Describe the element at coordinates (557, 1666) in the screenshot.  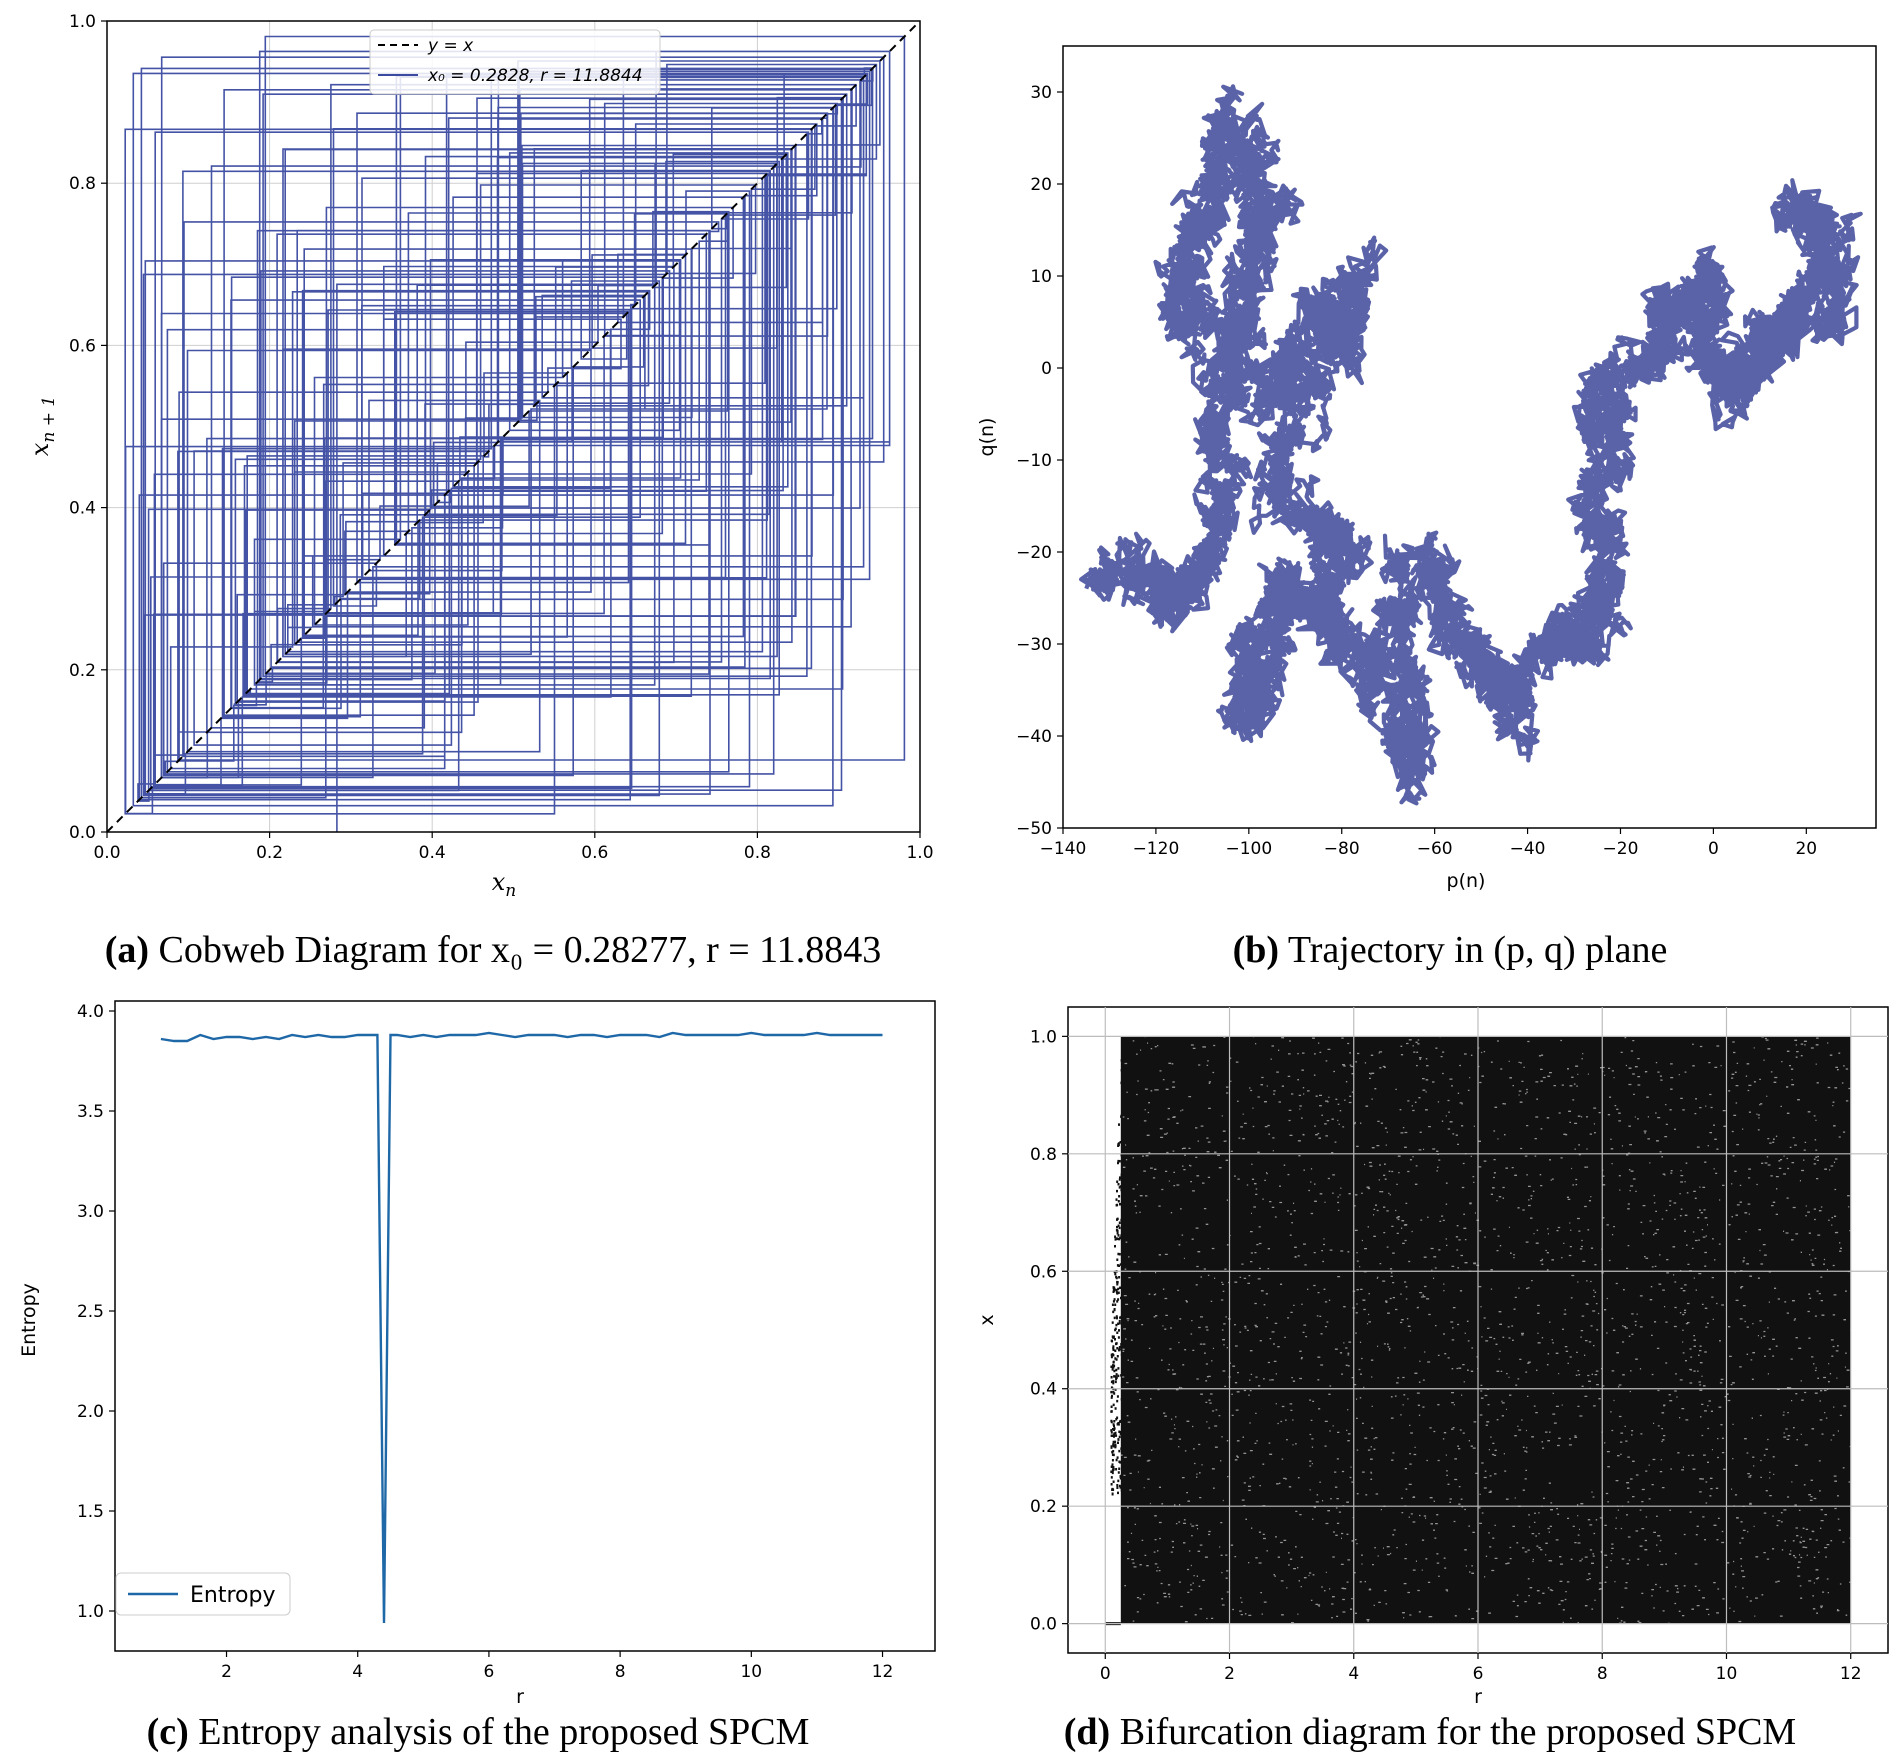
I see `panel-c-x-ticks: 2 4 6 8 10 12` at that location.